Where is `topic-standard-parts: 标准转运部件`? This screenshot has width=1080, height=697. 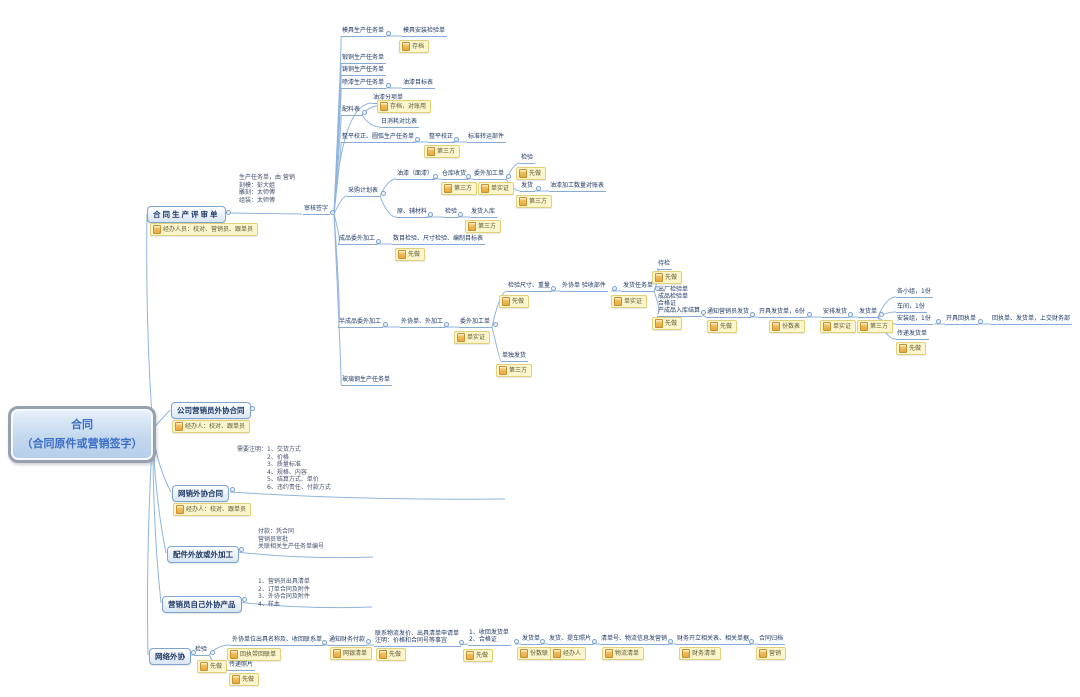 topic-standard-parts: 标准转运部件 is located at coordinates (487, 138).